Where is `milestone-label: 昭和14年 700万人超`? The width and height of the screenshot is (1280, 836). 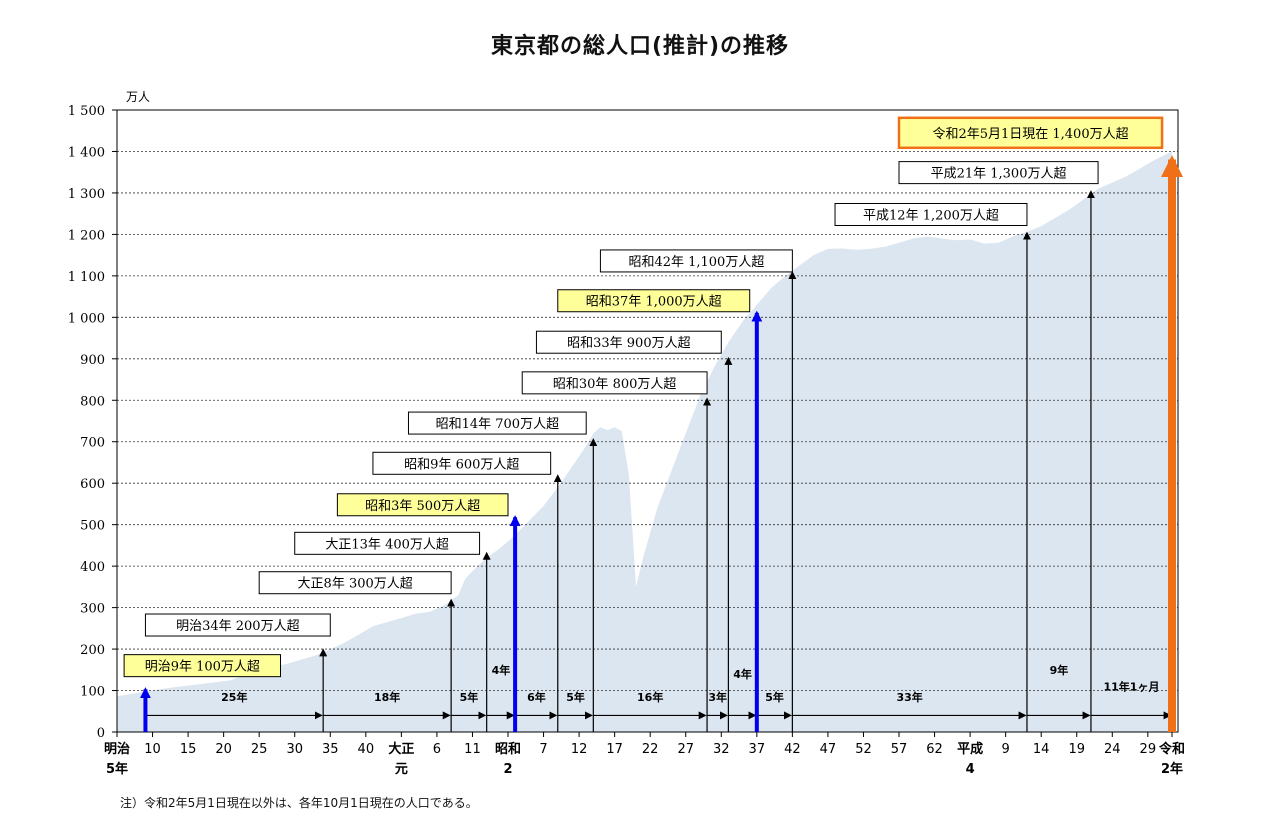 milestone-label: 昭和14年 700万人超 is located at coordinates (498, 424).